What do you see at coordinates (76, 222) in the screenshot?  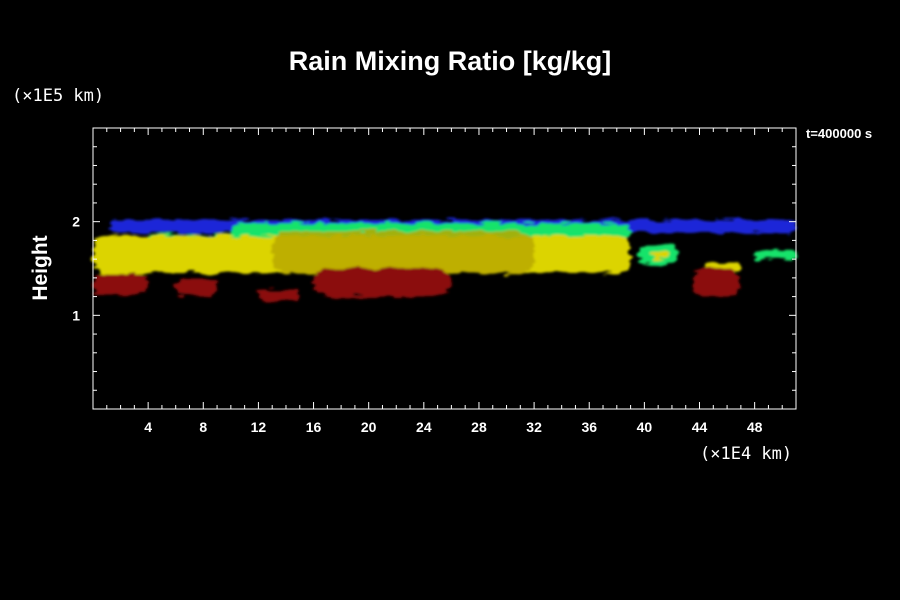 I see `y-tick-label: 2` at bounding box center [76, 222].